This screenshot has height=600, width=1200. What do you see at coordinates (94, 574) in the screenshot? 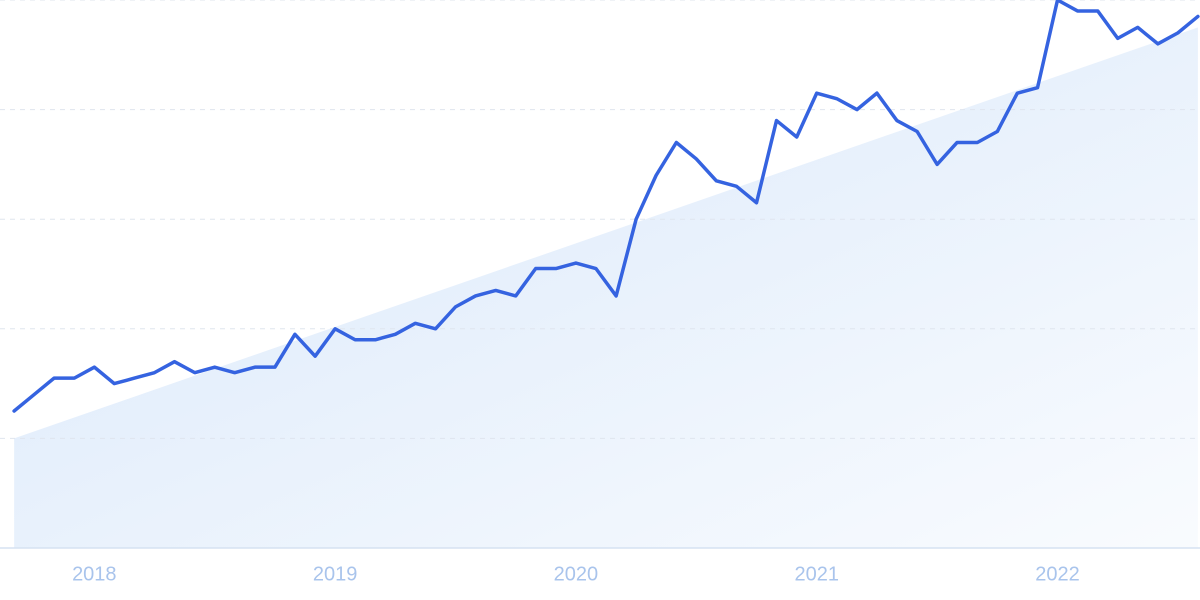
I see `x-tick-label: 2018` at bounding box center [94, 574].